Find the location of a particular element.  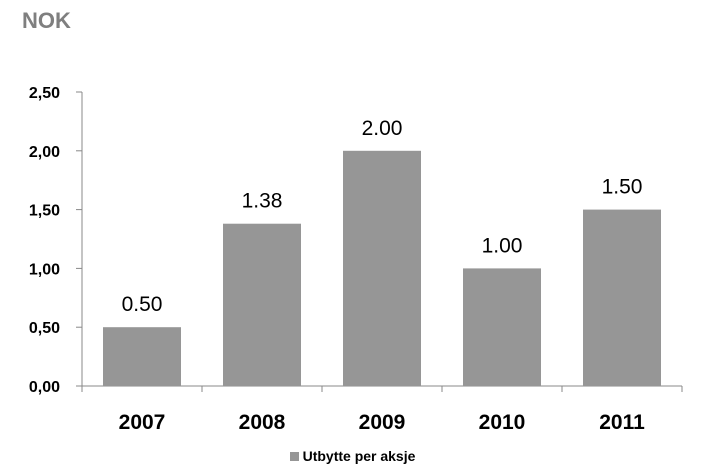

category-label-2007: 2007 is located at coordinates (142, 422).